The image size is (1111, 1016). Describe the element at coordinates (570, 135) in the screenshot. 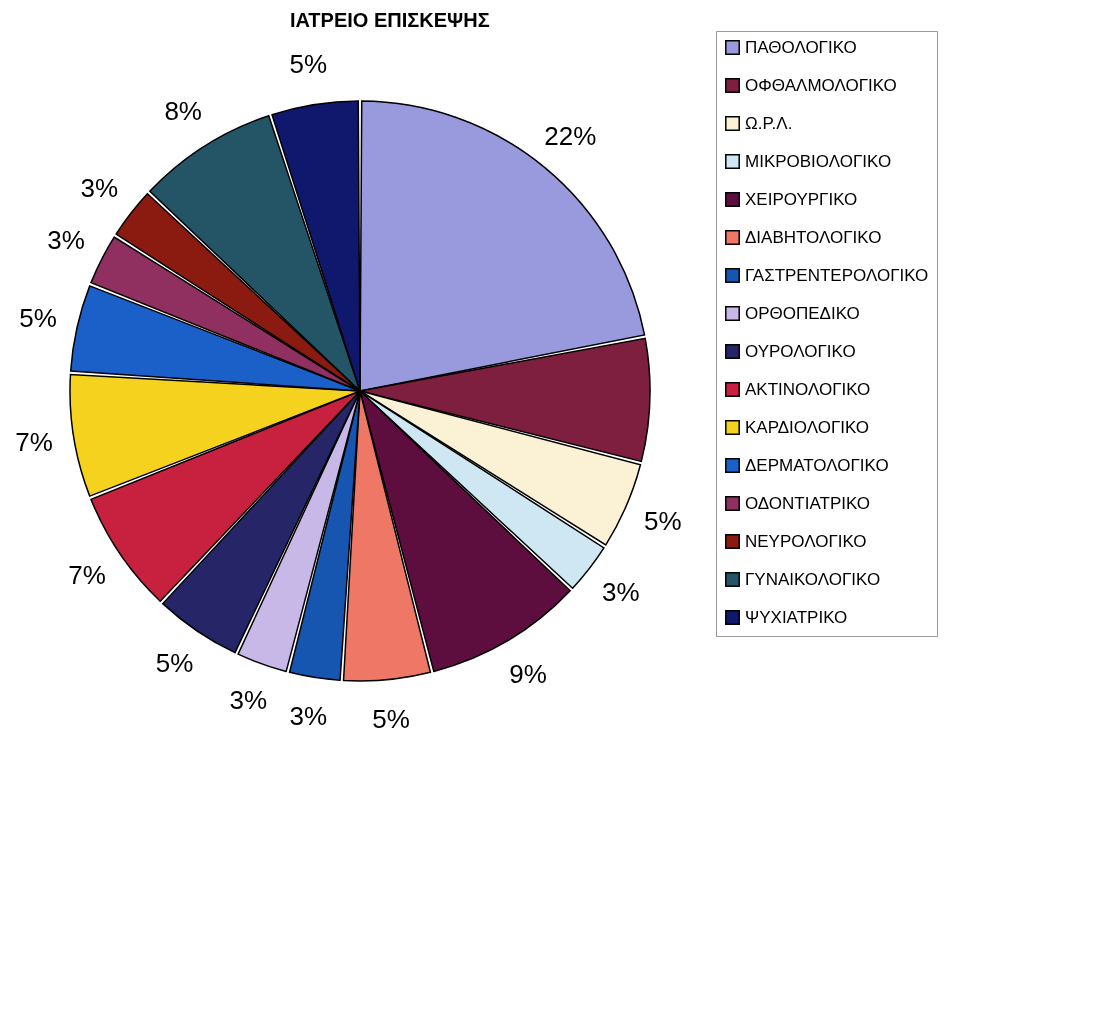

I see `data-label: 22%` at that location.